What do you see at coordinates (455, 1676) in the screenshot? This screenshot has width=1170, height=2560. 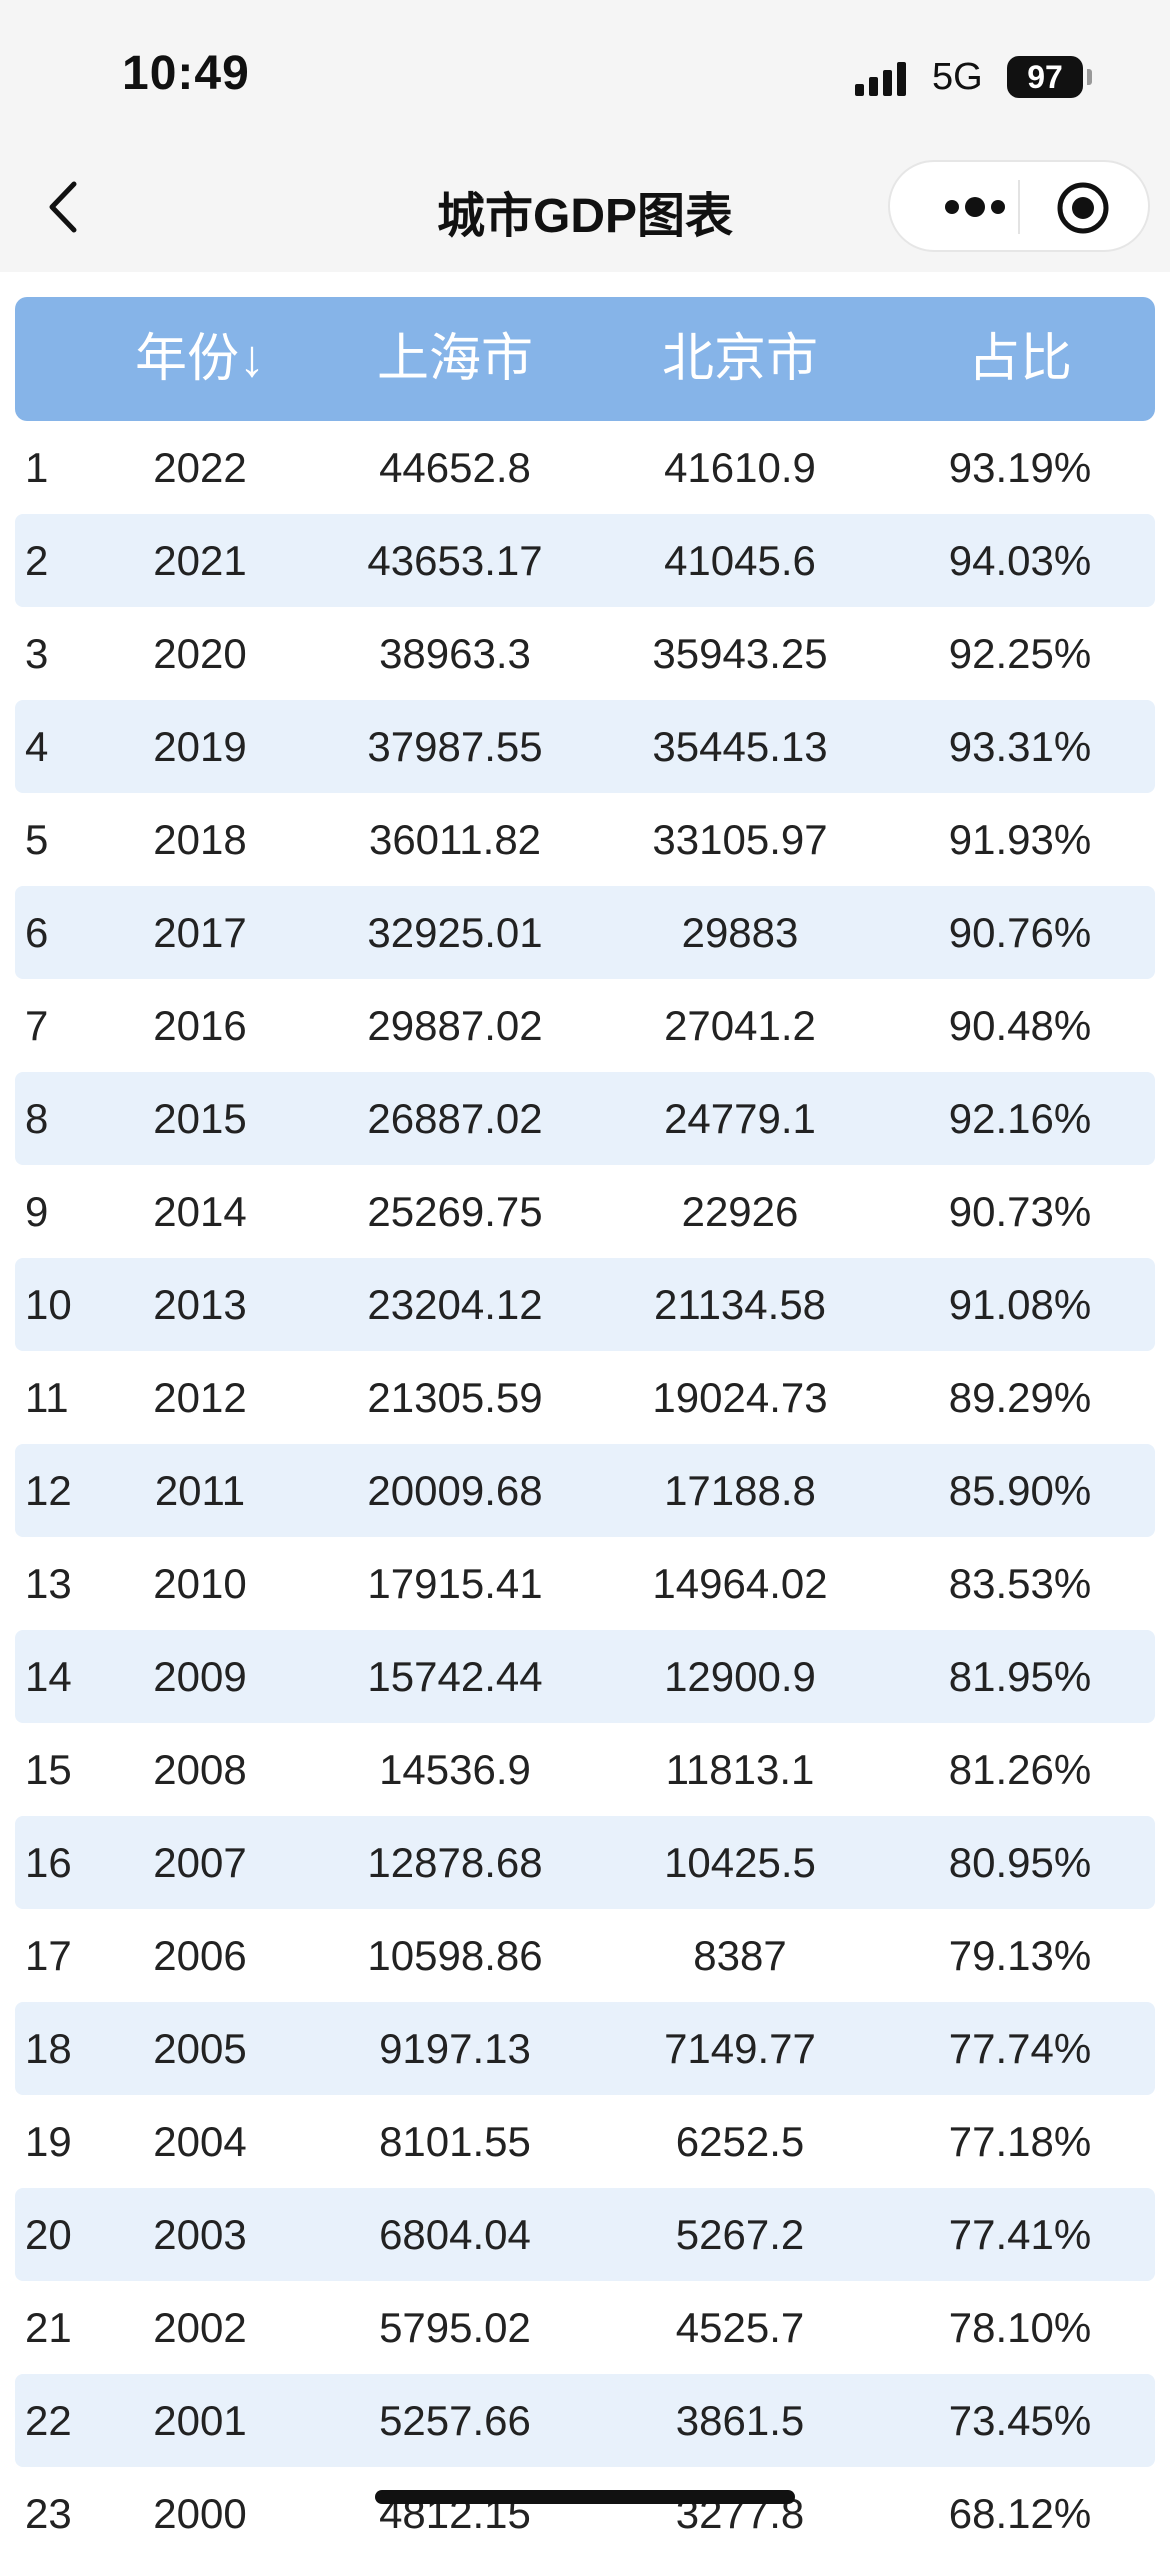 I see `shanghai-cell: 15742.44` at bounding box center [455, 1676].